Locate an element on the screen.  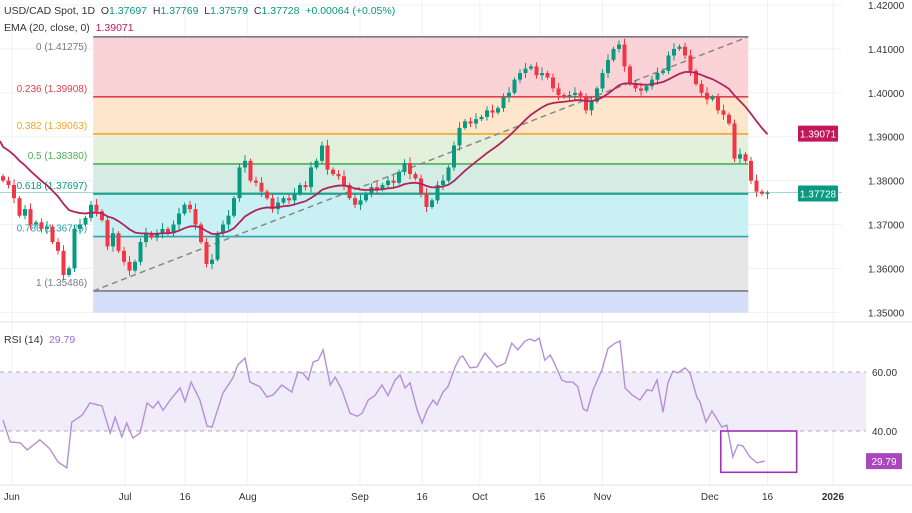
rsi-legend: RSI (14) 29.79 is located at coordinates (39, 340).